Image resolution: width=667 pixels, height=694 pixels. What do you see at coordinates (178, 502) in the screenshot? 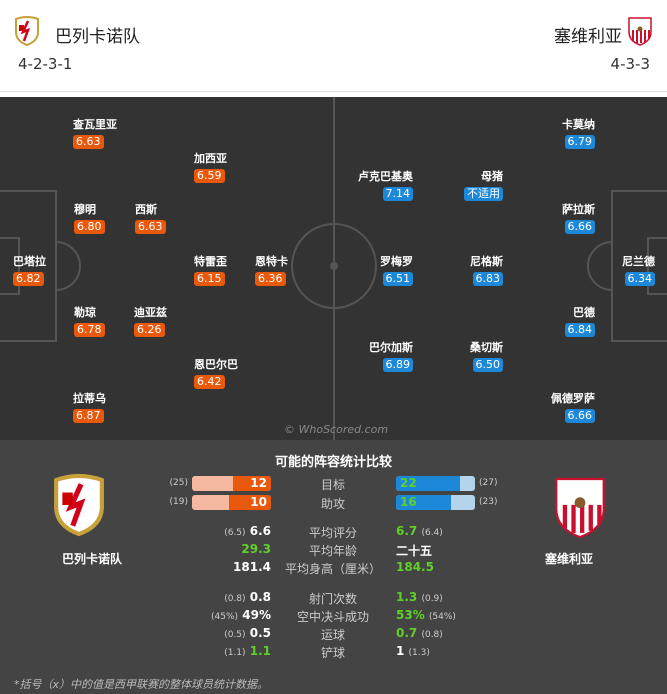
I see `home-league-value: (19)` at bounding box center [178, 502].